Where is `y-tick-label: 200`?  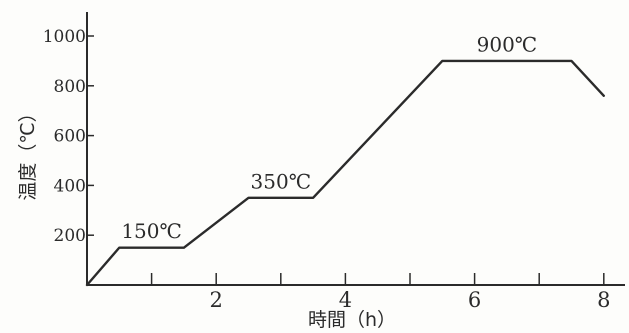 y-tick-label: 200 is located at coordinates (70, 236).